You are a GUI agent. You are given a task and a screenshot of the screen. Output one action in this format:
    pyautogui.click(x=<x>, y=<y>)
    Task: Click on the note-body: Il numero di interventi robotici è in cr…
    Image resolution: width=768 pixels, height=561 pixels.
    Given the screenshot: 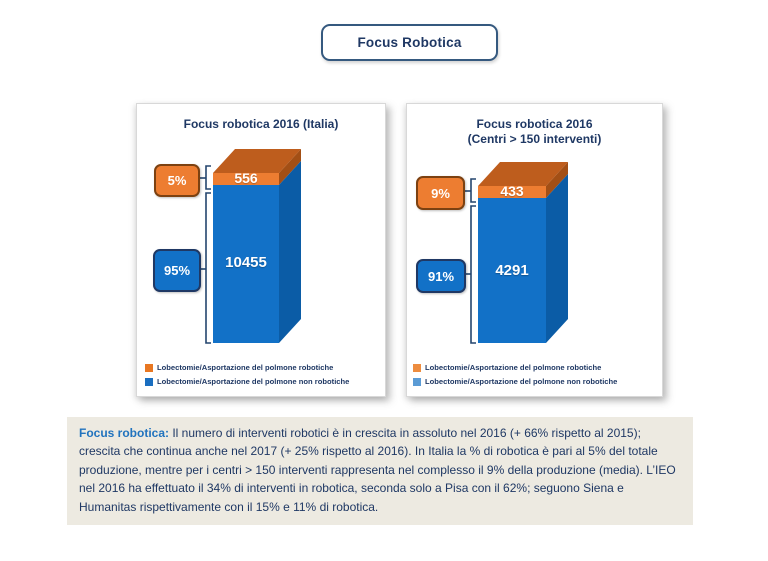 What is the action you would take?
    pyautogui.click(x=377, y=470)
    